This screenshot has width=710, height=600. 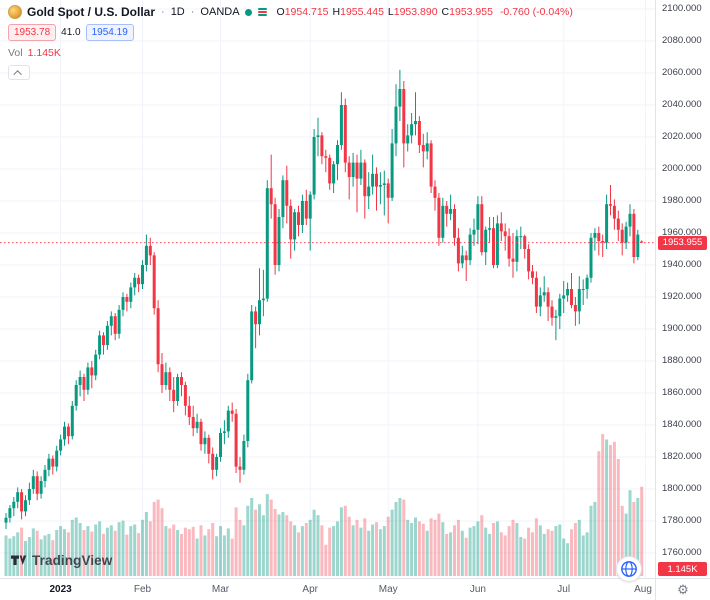 I want to click on time-axis-label: Jul, so click(x=564, y=589).